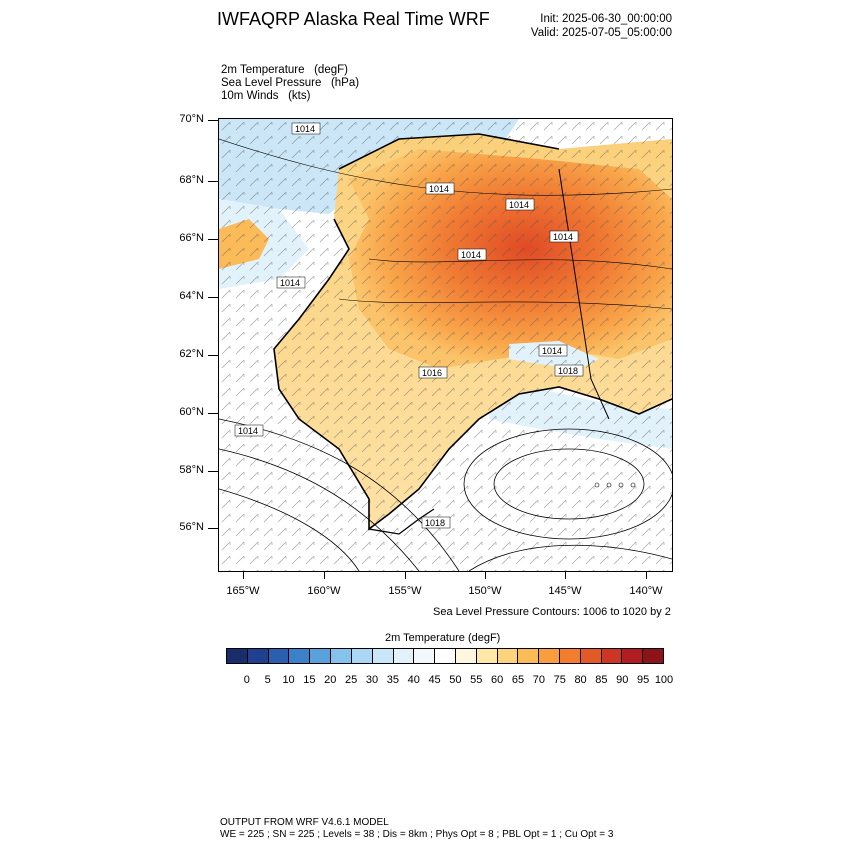 Image resolution: width=850 pixels, height=850 pixels. I want to click on high-pressure-contour, so click(569, 484).